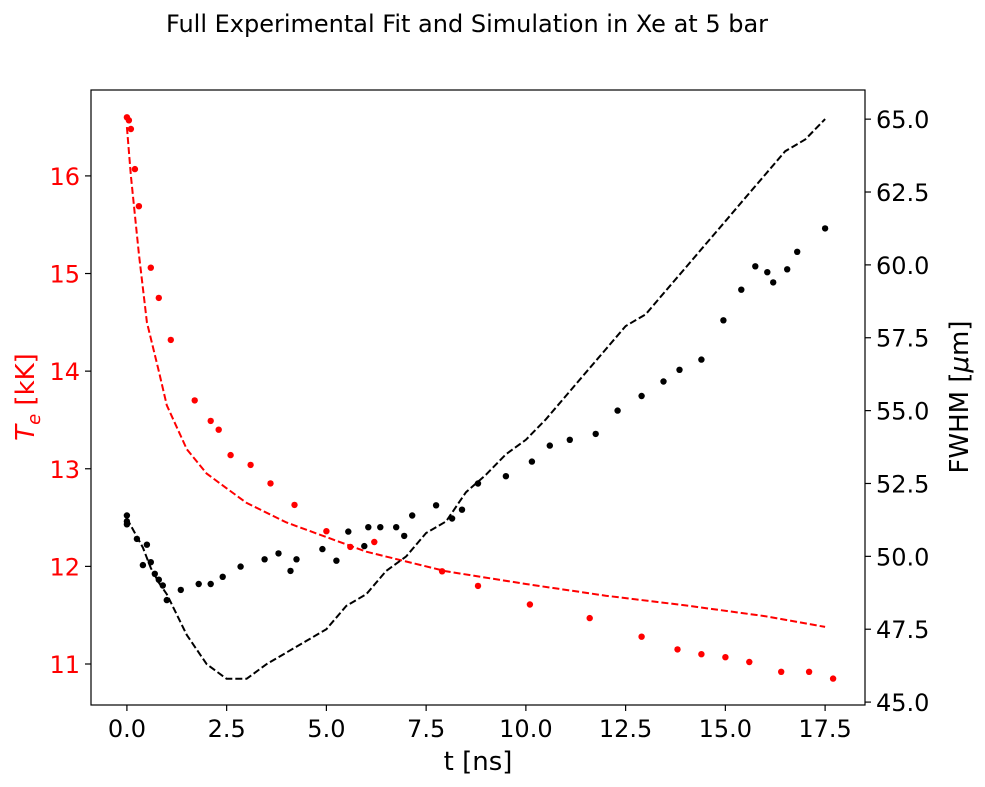  Describe the element at coordinates (525, 729) in the screenshot. I see `x-tick-label: 10.0` at that location.